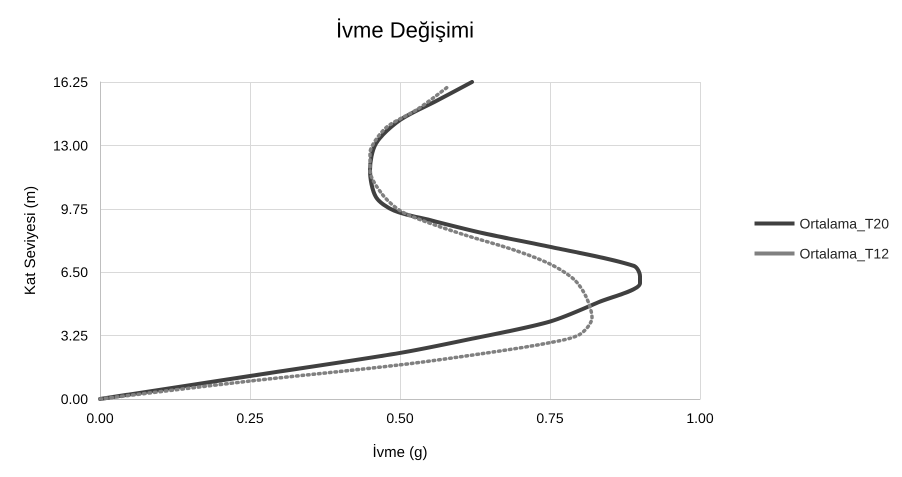 The image size is (902, 477). What do you see at coordinates (74, 399) in the screenshot?
I see `y-tick-label: 0.00` at bounding box center [74, 399].